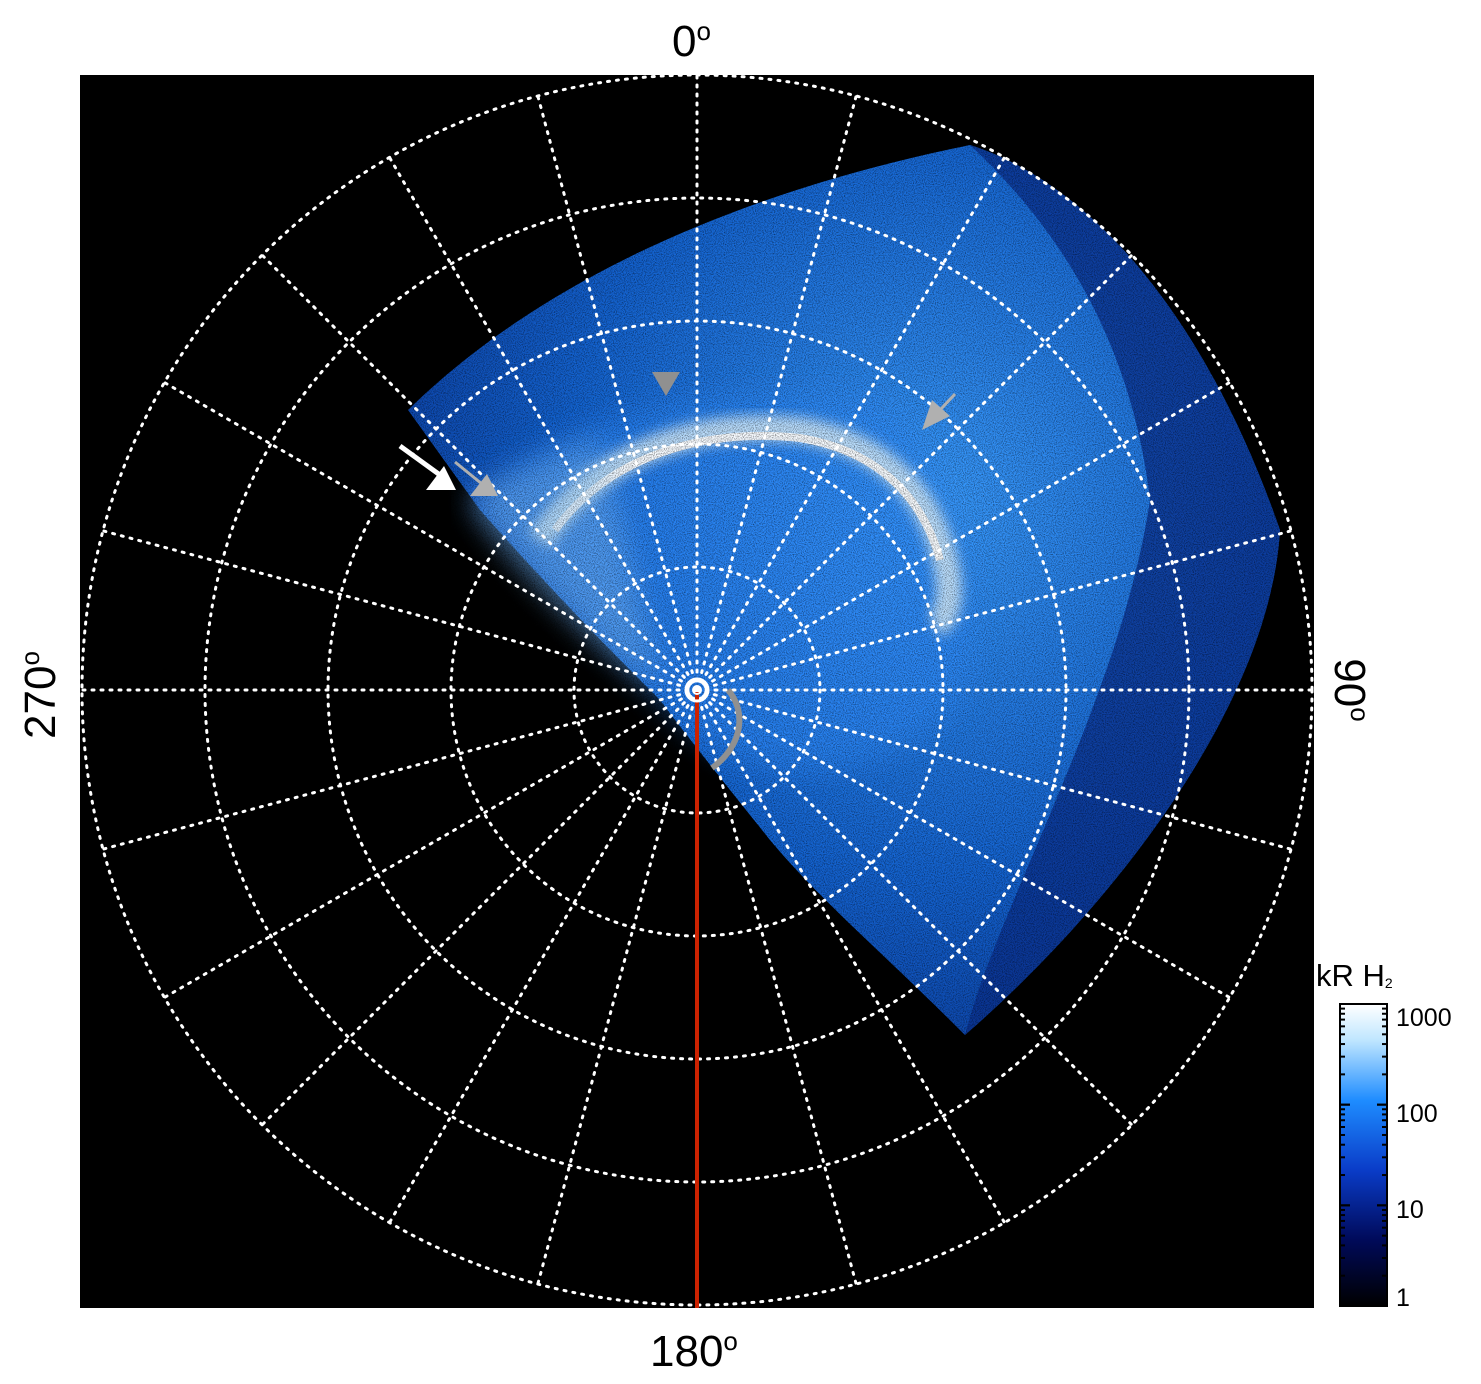 The height and width of the screenshot is (1384, 1481). I want to click on arrow-gray-right-icon, so click(939, 411).